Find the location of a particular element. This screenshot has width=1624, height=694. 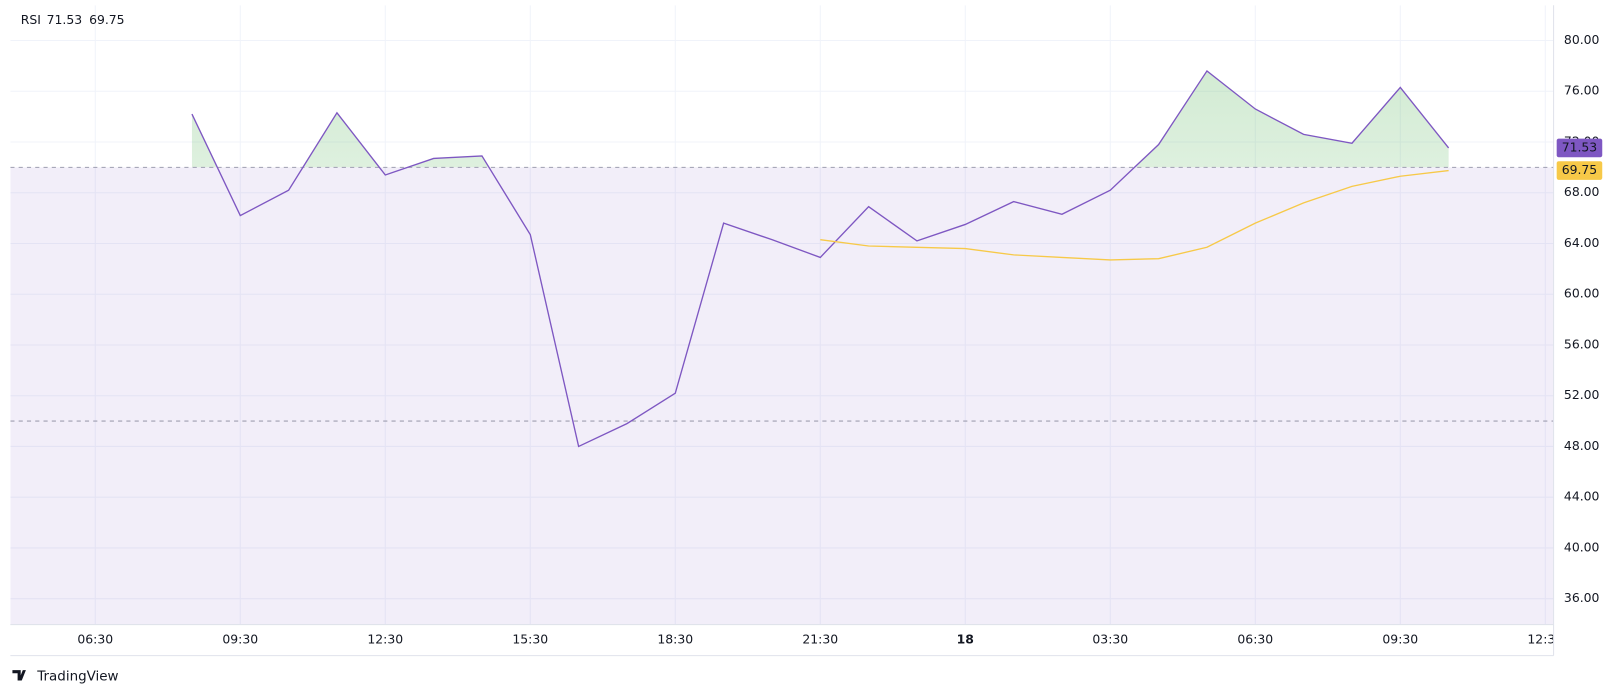

overbought-fill is located at coordinates (820, 119).